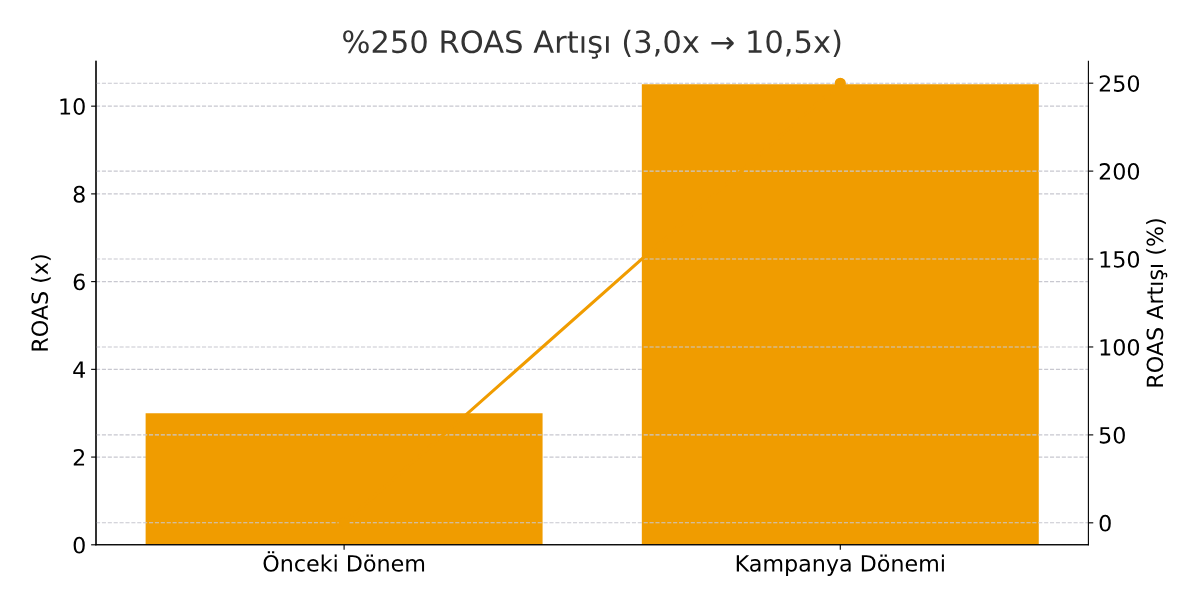  What do you see at coordinates (1119, 171) in the screenshot?
I see `y2-tick-label: 200` at bounding box center [1119, 171].